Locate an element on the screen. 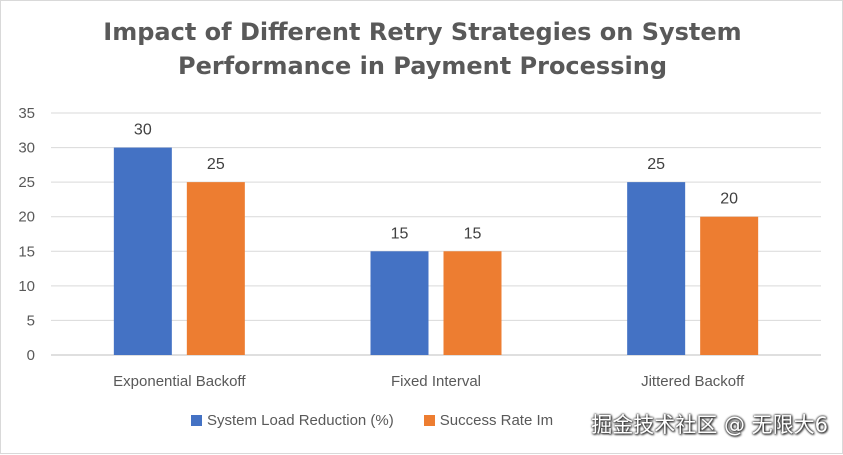 The width and height of the screenshot is (843, 455). legend-item-series-2: Success Rate Im is located at coordinates (488, 420).